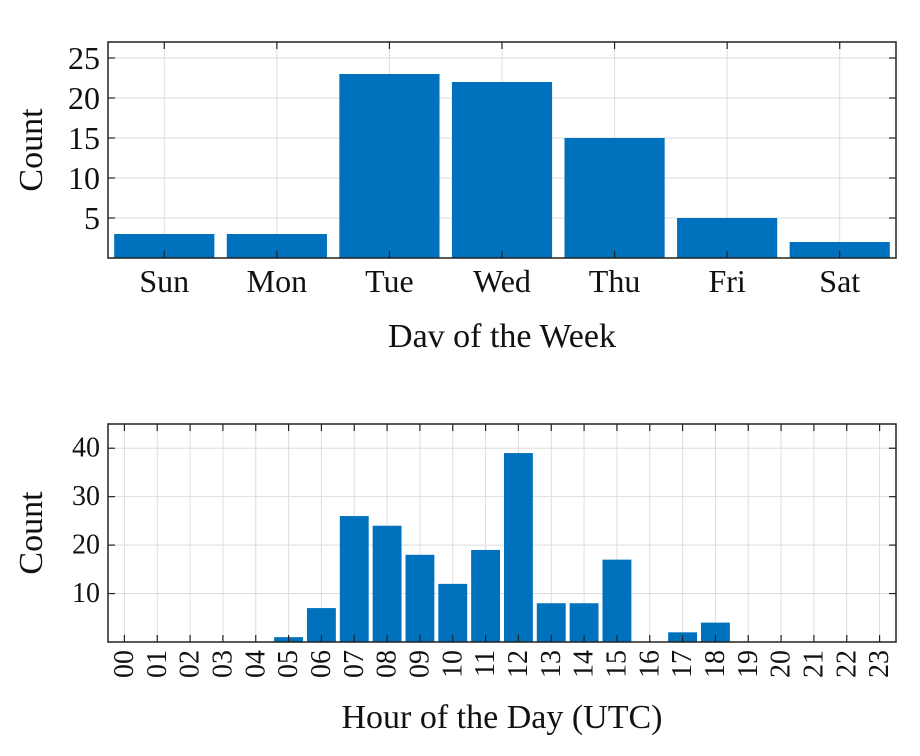  I want to click on x-tick-label: 03, so click(222, 664).